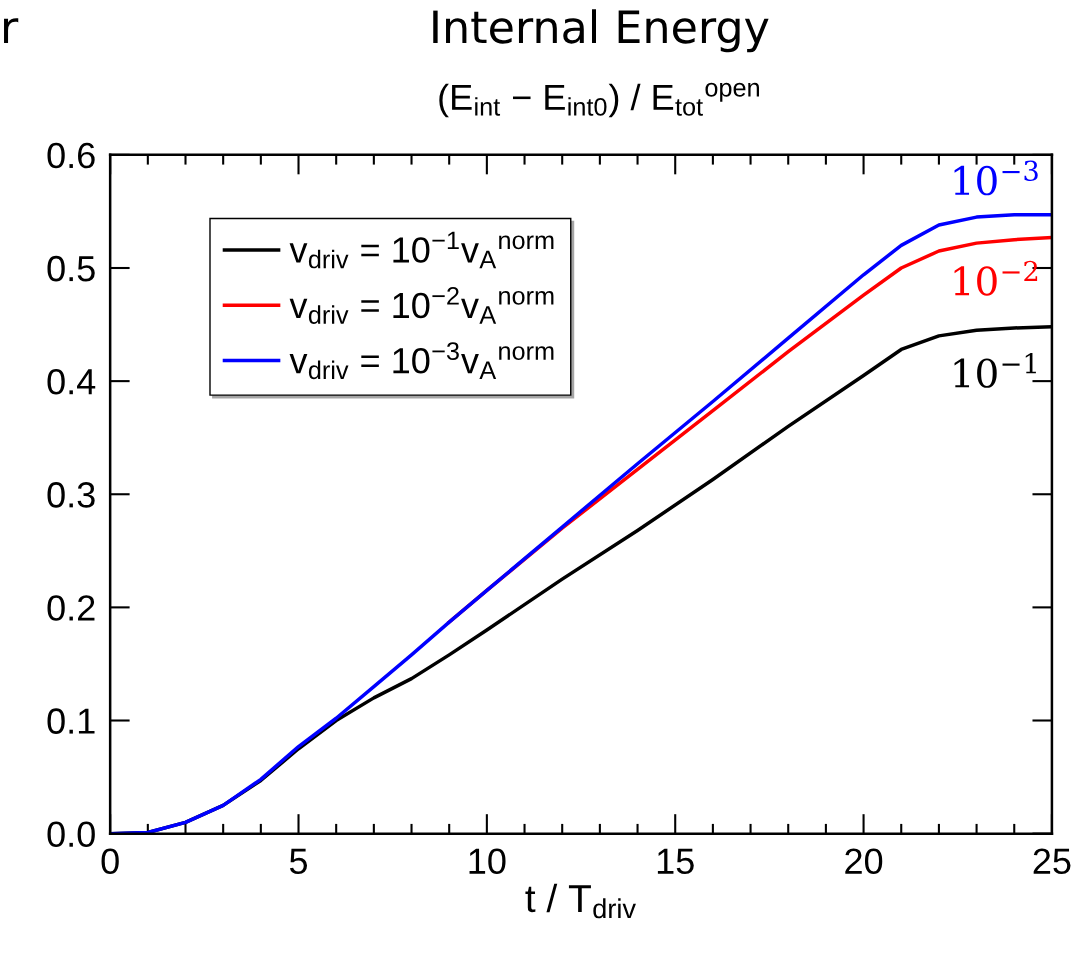  Describe the element at coordinates (421, 250) in the screenshot. I see `legend-label: v$_{driv}$ = 10$^{−1}$v$_{A}$$^{norm}$` at that location.